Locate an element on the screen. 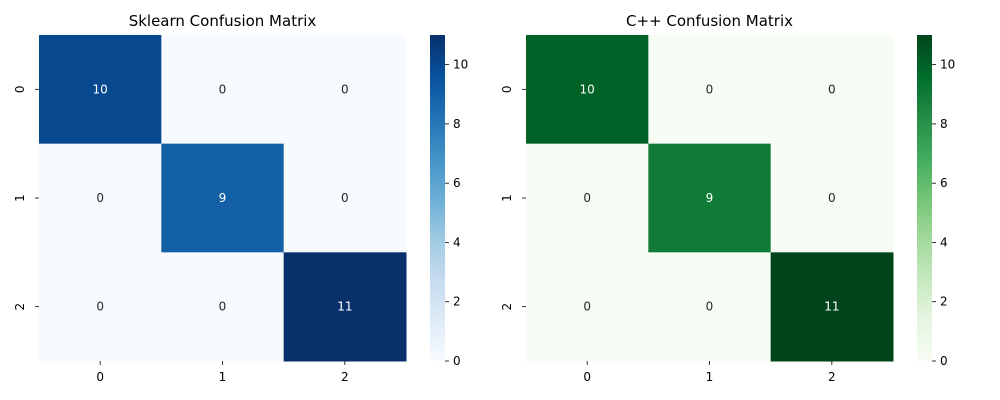  cpp-y-tick-label: 1 is located at coordinates (507, 198).